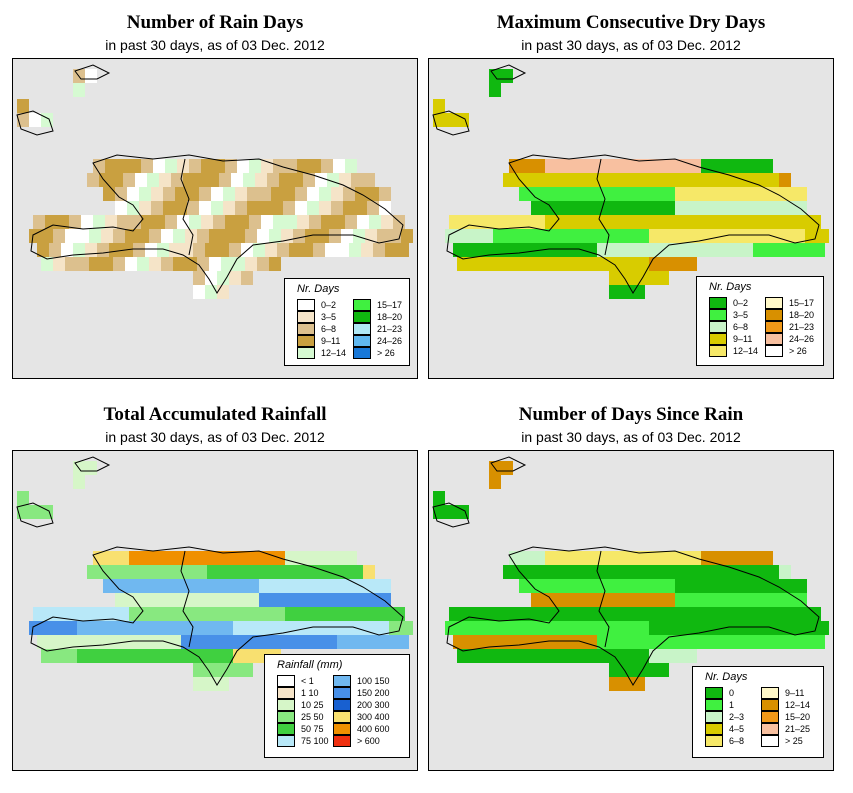  I want to click on legend-label: > 25, so click(794, 741).